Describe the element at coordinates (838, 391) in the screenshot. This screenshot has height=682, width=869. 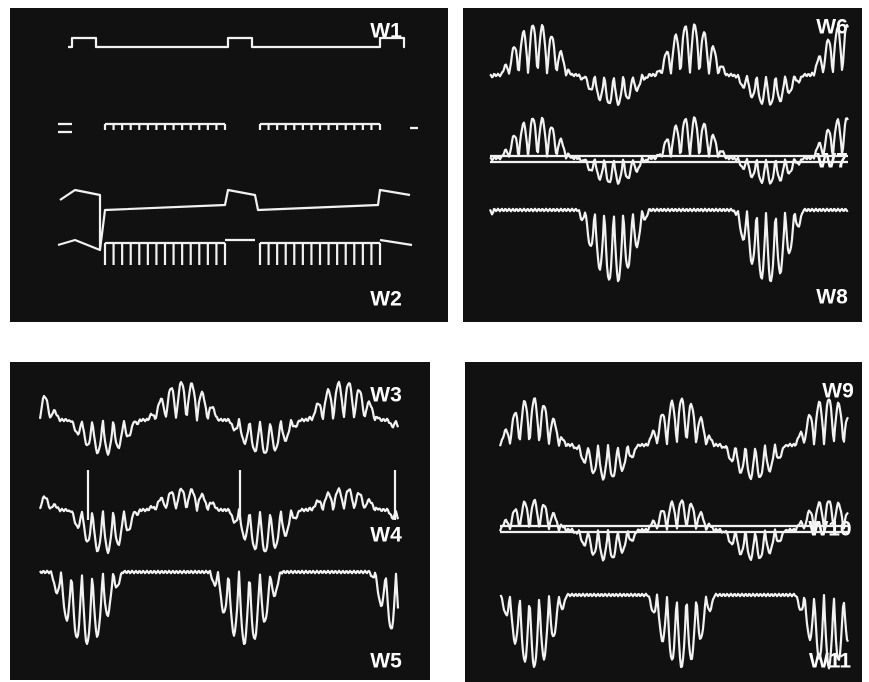
I see `trace-label: W9` at that location.